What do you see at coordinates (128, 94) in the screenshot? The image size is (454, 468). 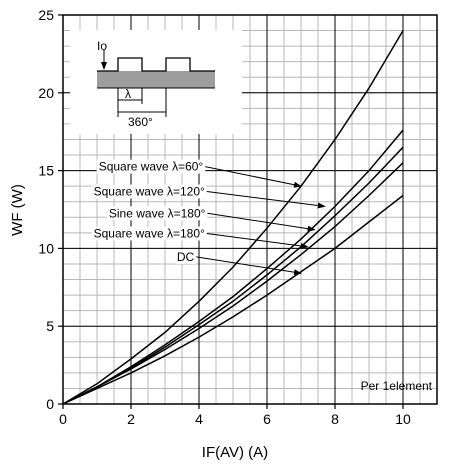 I see `lambda-label: λ` at bounding box center [128, 94].